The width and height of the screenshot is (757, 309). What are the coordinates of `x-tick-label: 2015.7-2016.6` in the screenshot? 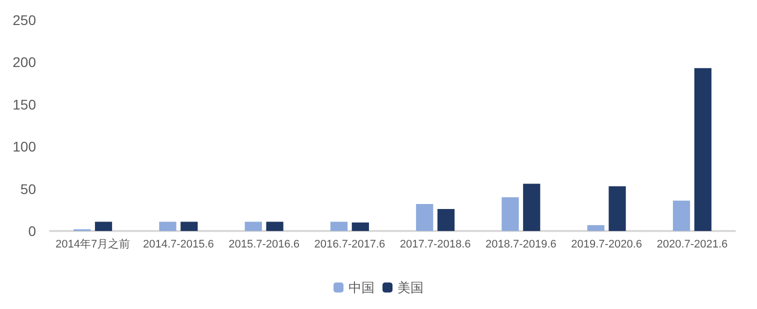 It's located at (264, 244).